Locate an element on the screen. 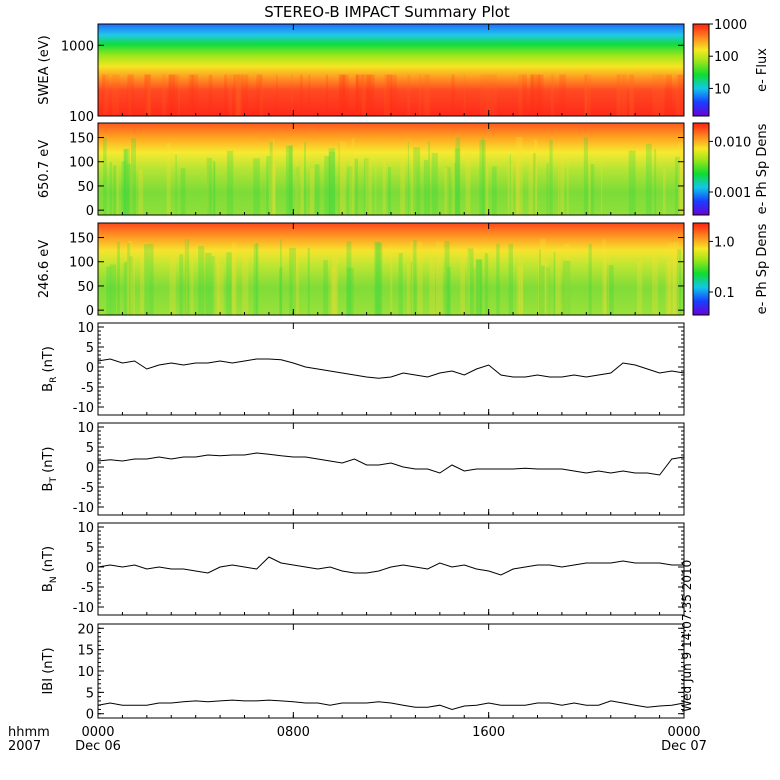 The height and width of the screenshot is (780, 780). y-label-main: B is located at coordinates (48, 587).